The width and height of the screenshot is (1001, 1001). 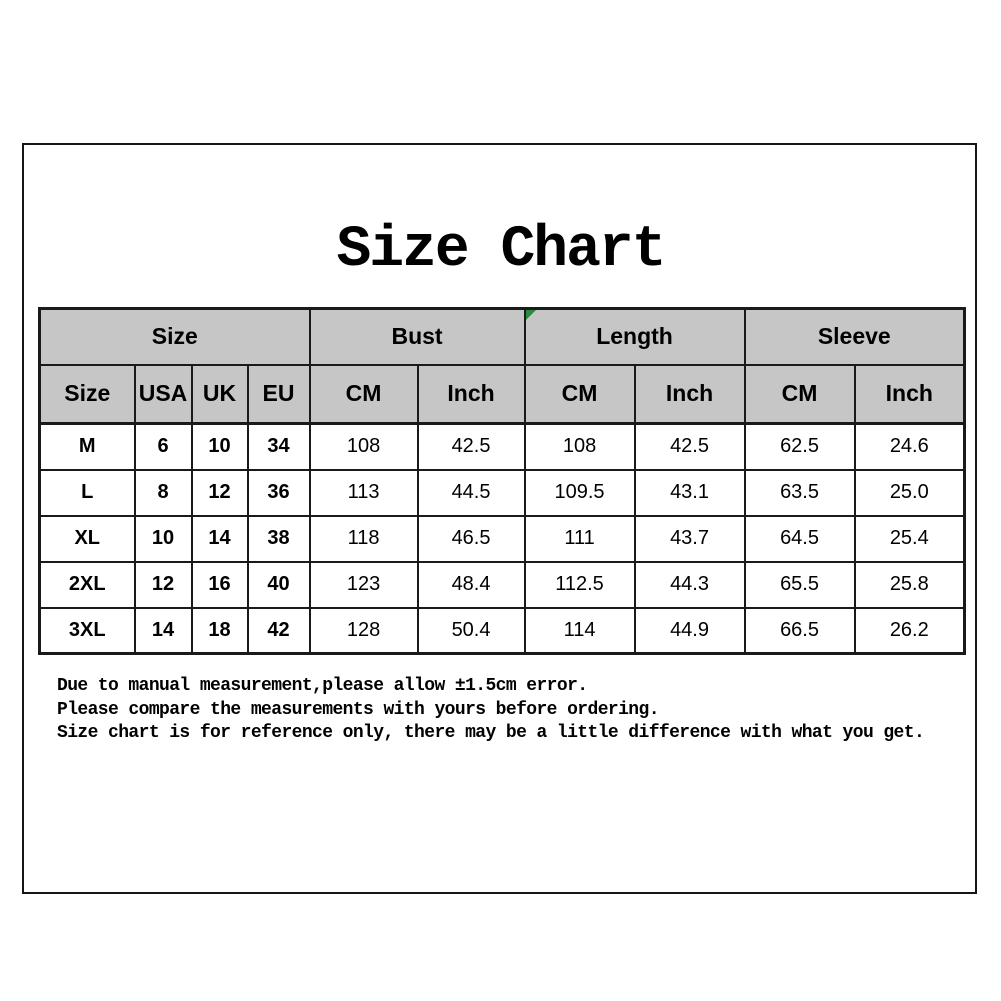 What do you see at coordinates (363, 538) in the screenshot?
I see `table-cell: 118` at bounding box center [363, 538].